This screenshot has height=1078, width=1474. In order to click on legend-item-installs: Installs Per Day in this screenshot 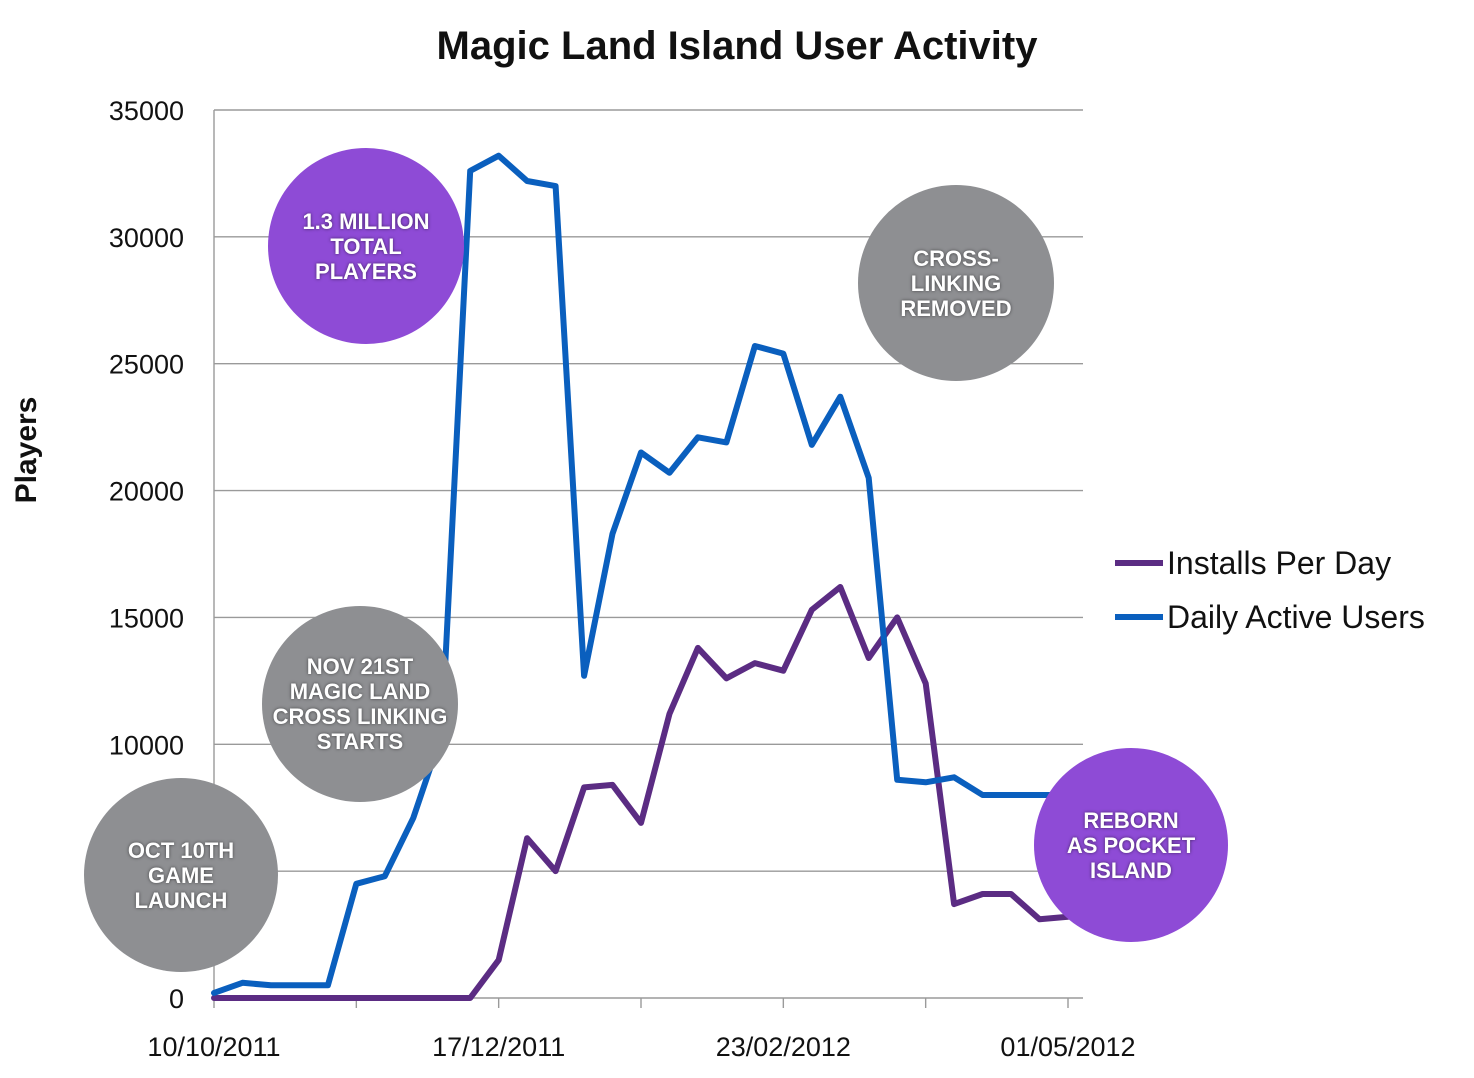, I will do `click(1270, 563)`.